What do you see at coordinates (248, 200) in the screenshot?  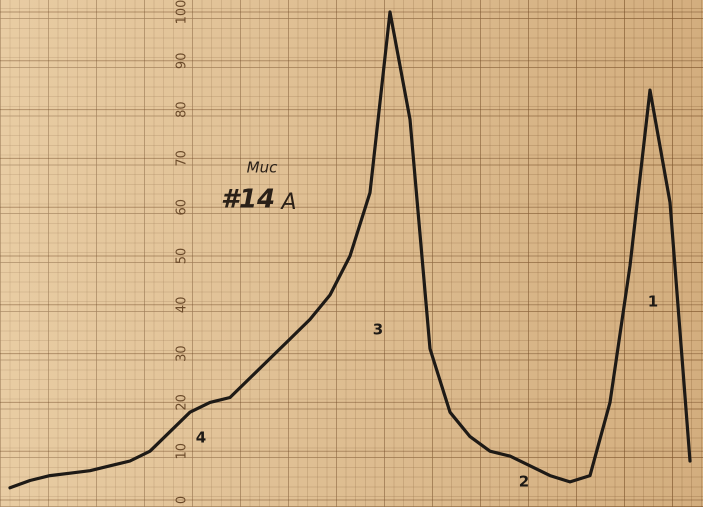 I see `sample-id: #14` at bounding box center [248, 200].